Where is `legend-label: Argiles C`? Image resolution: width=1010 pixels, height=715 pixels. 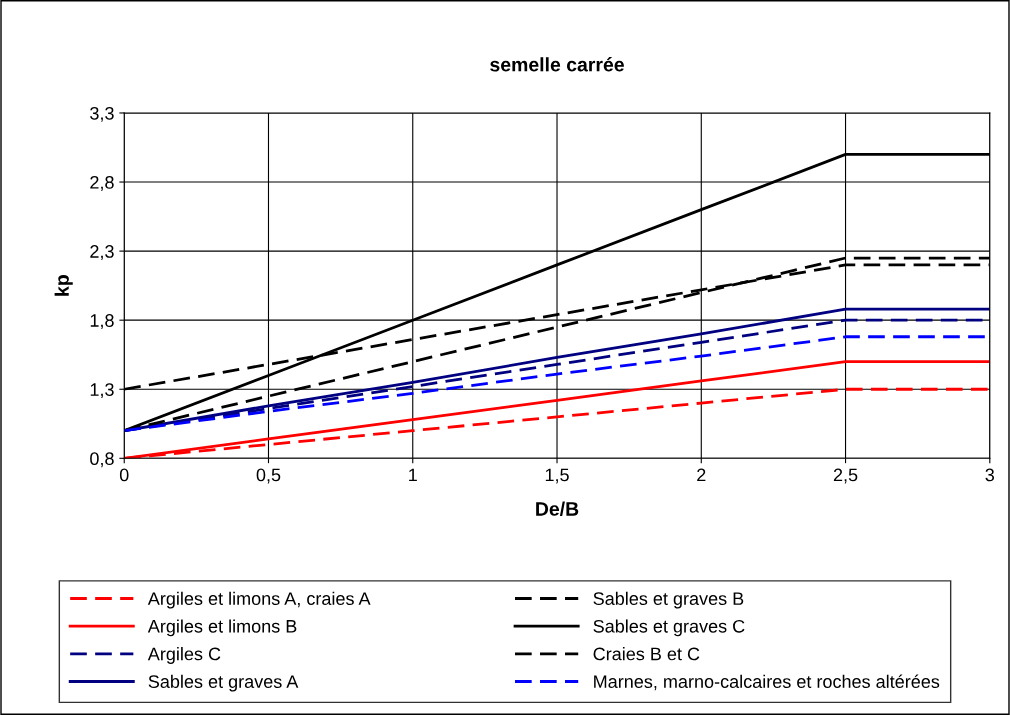
legend-label: Argiles C is located at coordinates (184, 655).